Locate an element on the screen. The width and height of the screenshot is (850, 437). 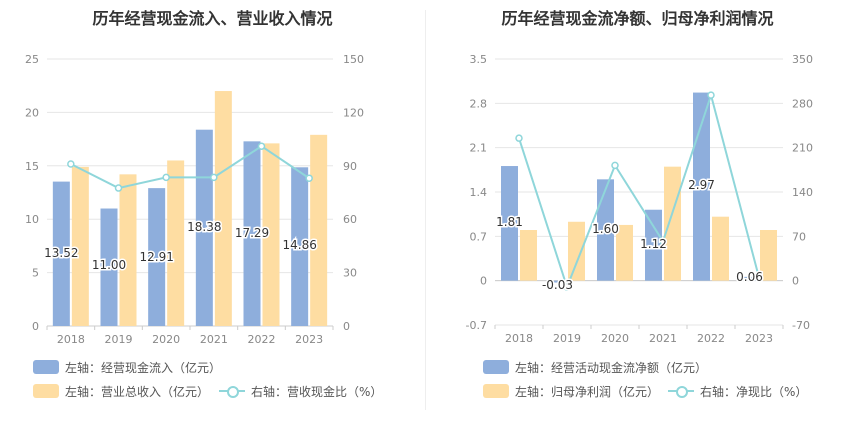
data-label-2023: 14.86 is located at coordinates (299, 245).